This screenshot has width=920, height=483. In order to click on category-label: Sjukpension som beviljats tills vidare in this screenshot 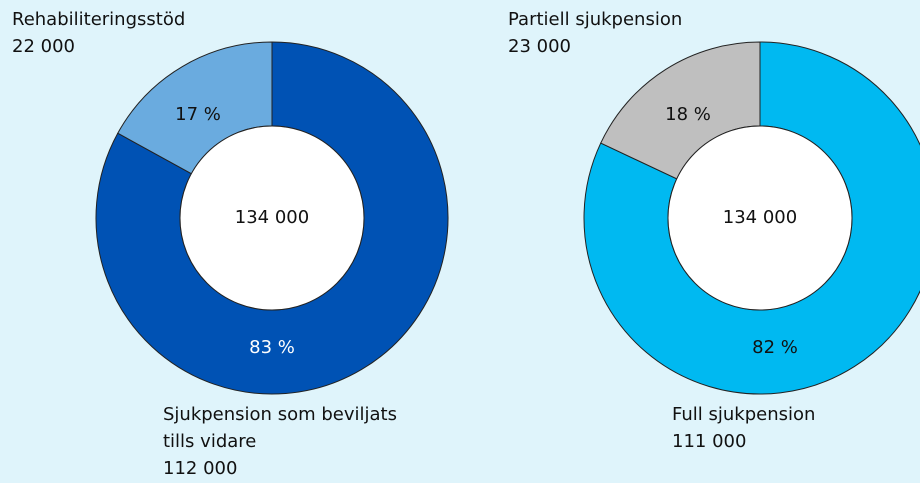, I will do `click(280, 428)`.